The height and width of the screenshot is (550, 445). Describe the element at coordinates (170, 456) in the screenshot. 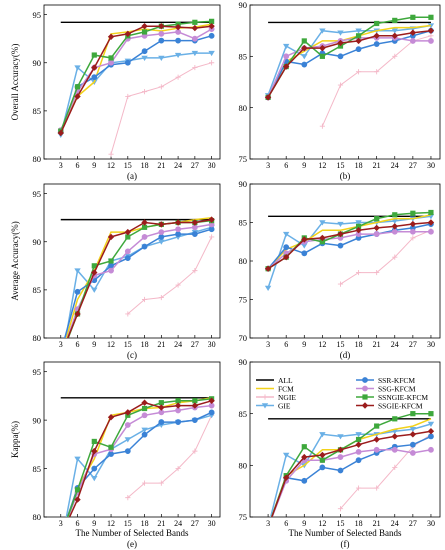

I see `series-line-ngie` at that location.